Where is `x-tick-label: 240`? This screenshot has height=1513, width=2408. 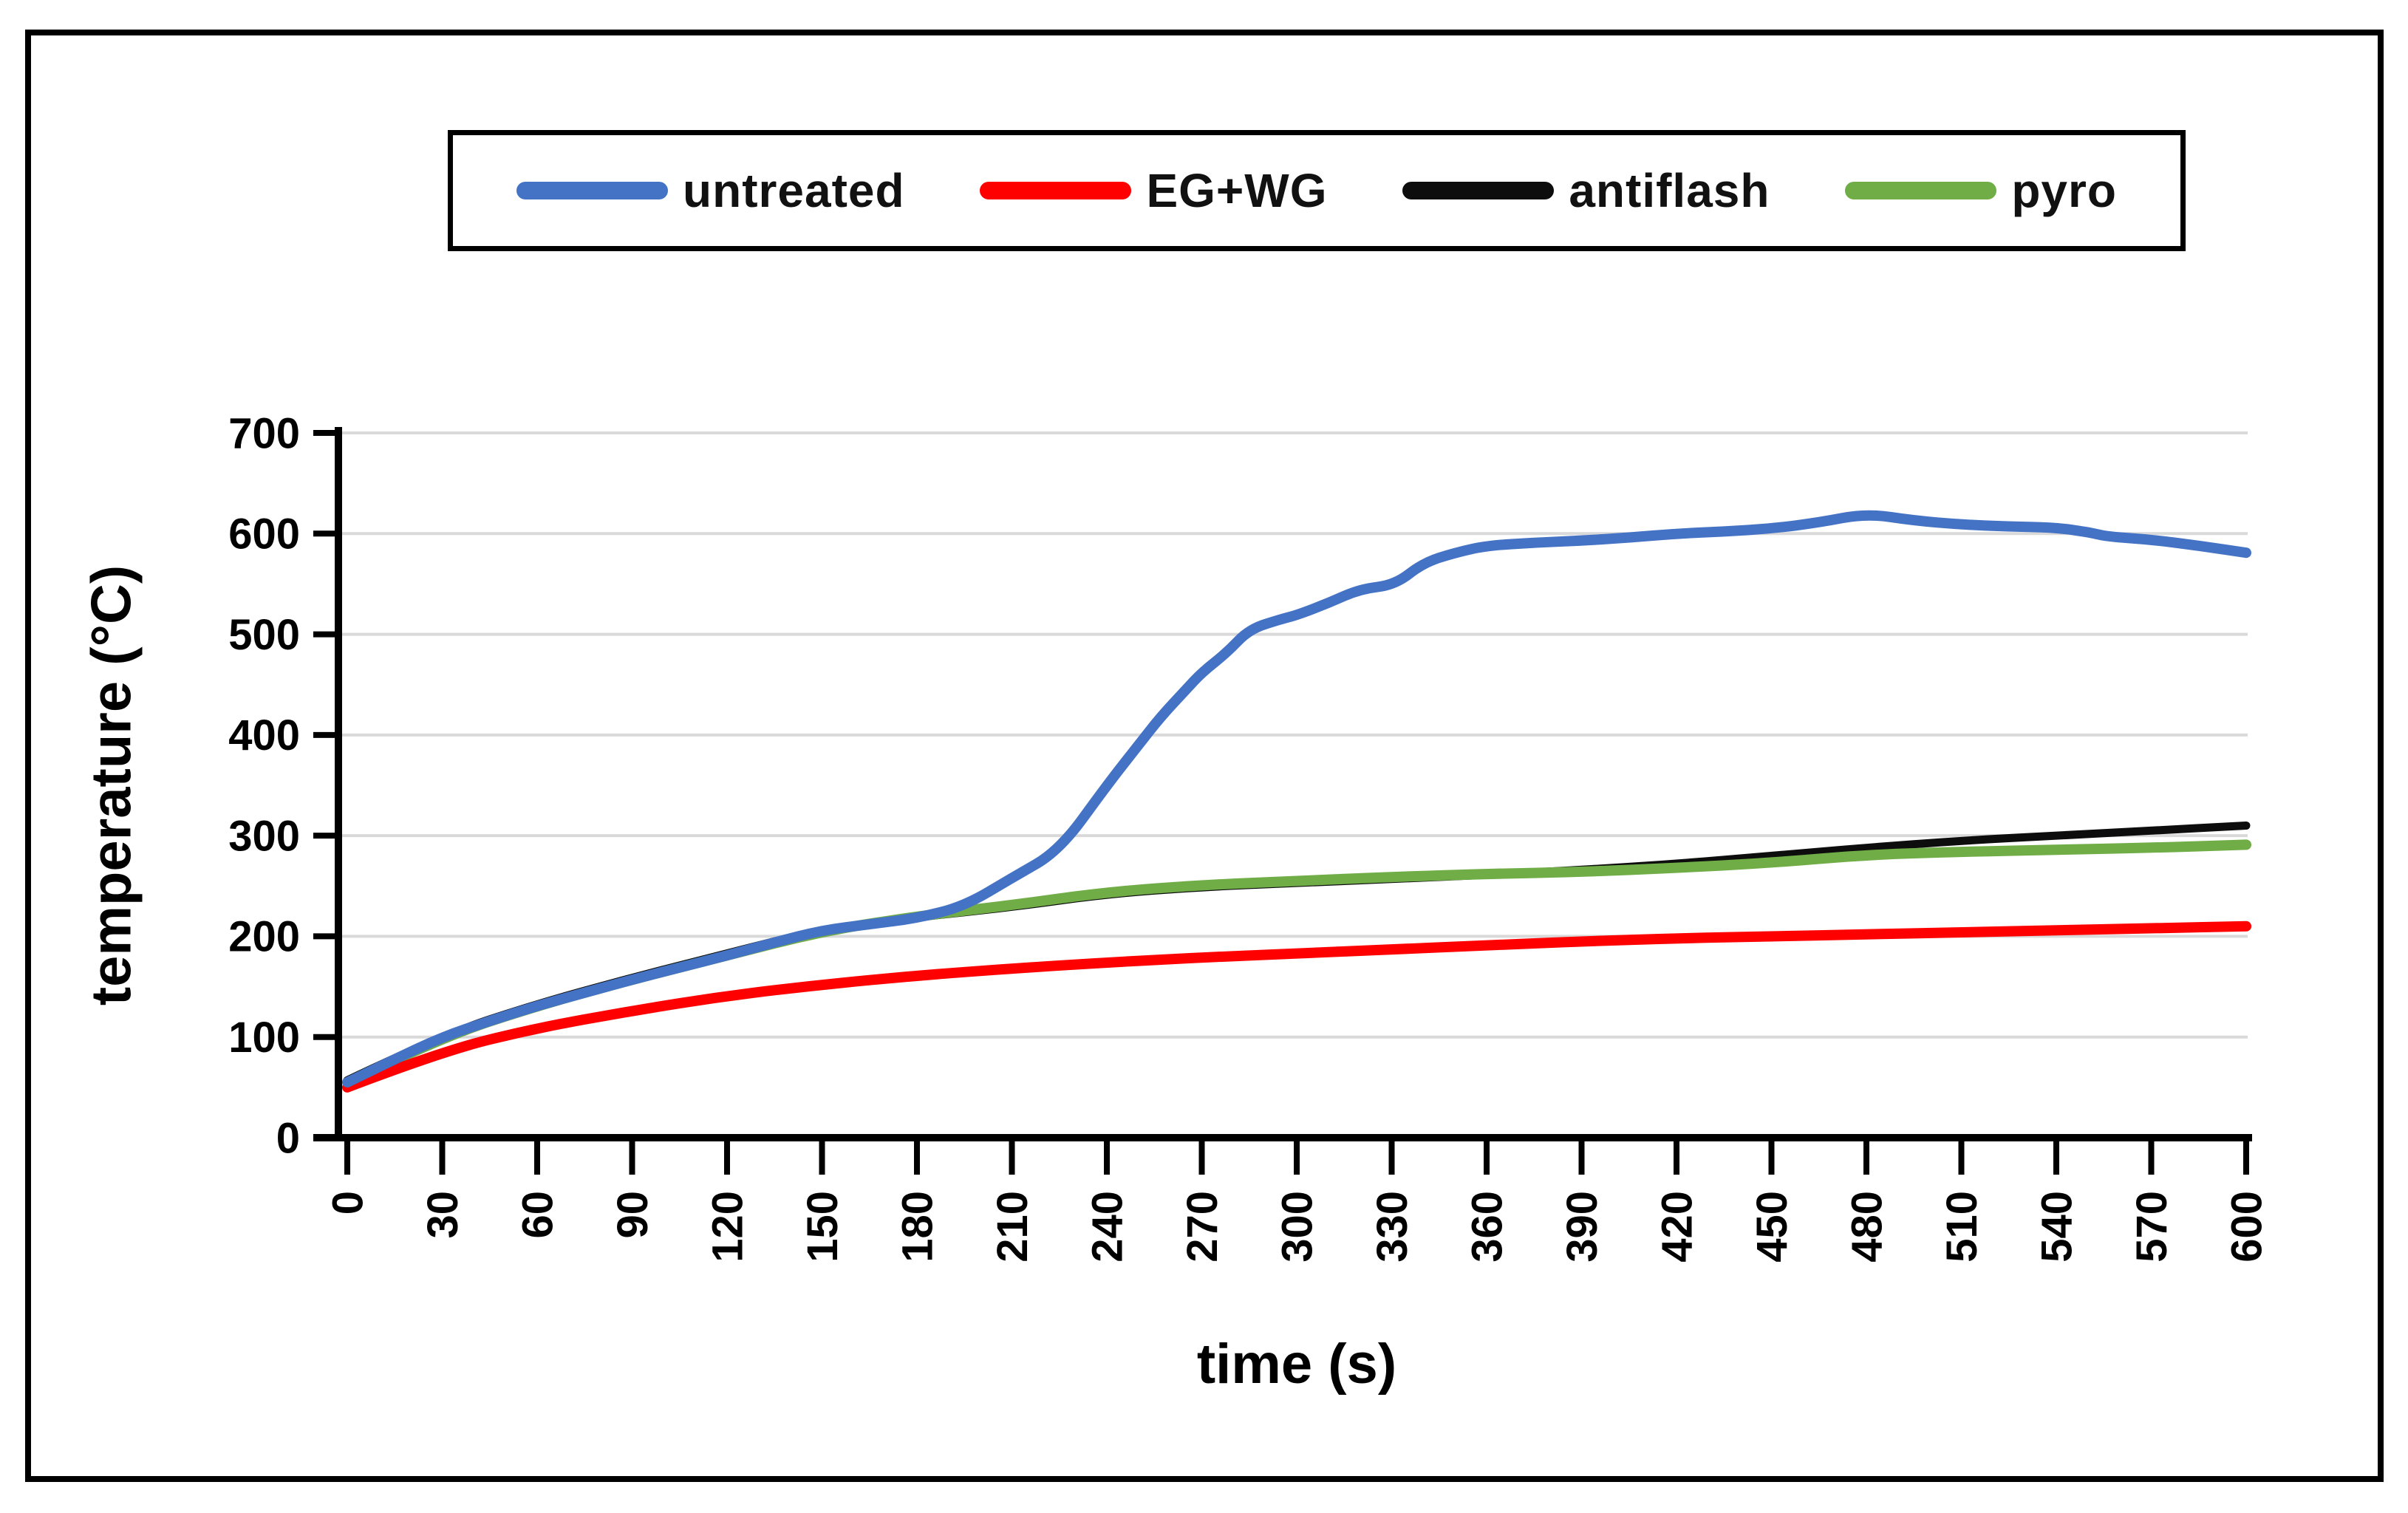
x-tick-label: 240 is located at coordinates (1107, 1227).